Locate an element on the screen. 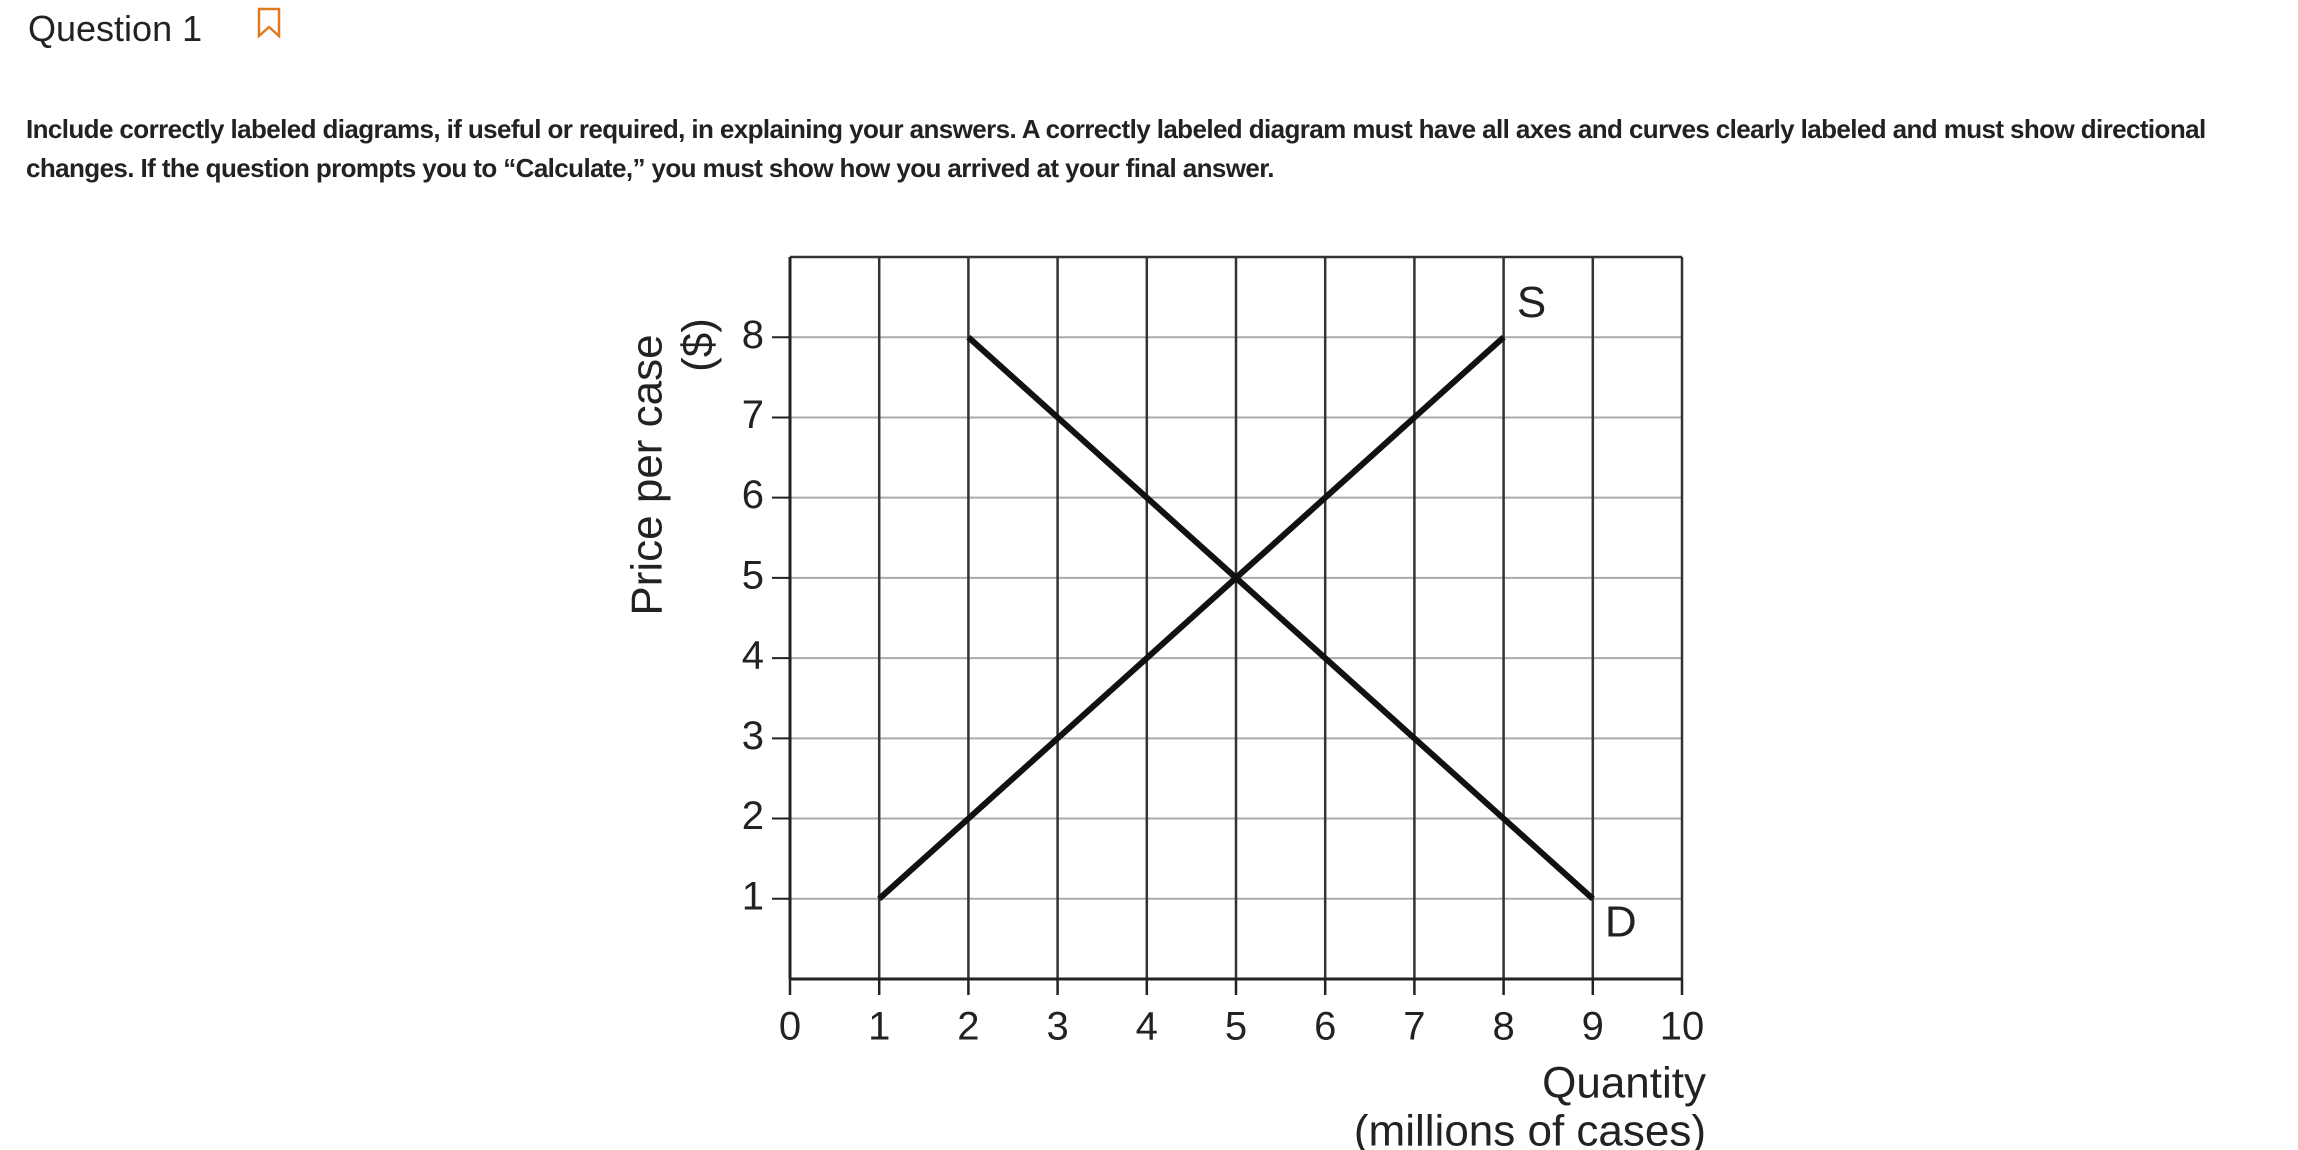  x-axis-label: Quantity is located at coordinates (1624, 1083).